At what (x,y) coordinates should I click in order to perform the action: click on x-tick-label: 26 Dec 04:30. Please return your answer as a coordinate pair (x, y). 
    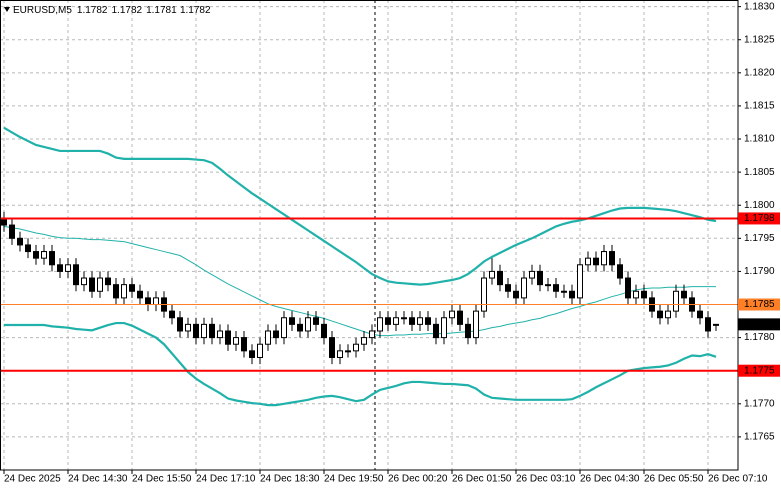
    Looking at the image, I should click on (610, 479).